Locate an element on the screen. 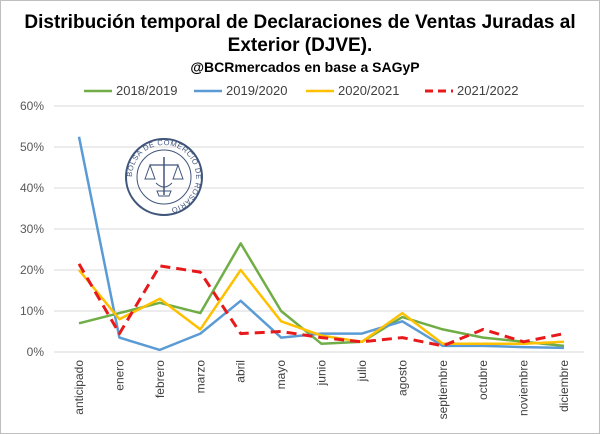 The image size is (600, 434). x-tick-label: diciembre is located at coordinates (564, 386).